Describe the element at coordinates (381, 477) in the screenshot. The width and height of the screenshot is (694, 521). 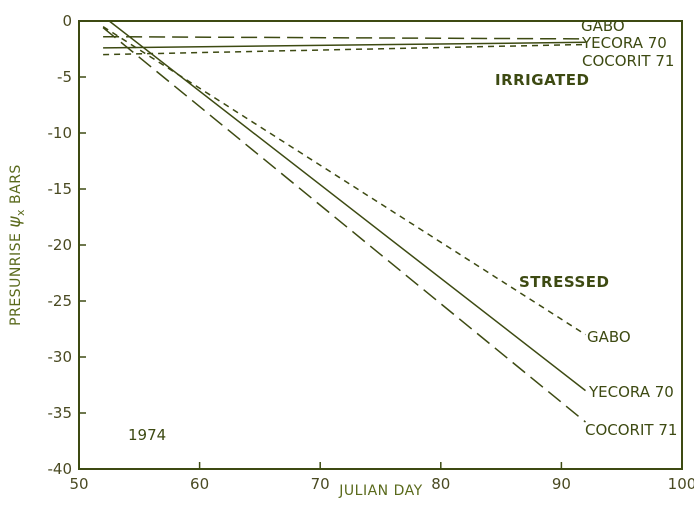
I see `x-axis-ticks: 50 60 70 80 90 100` at that location.